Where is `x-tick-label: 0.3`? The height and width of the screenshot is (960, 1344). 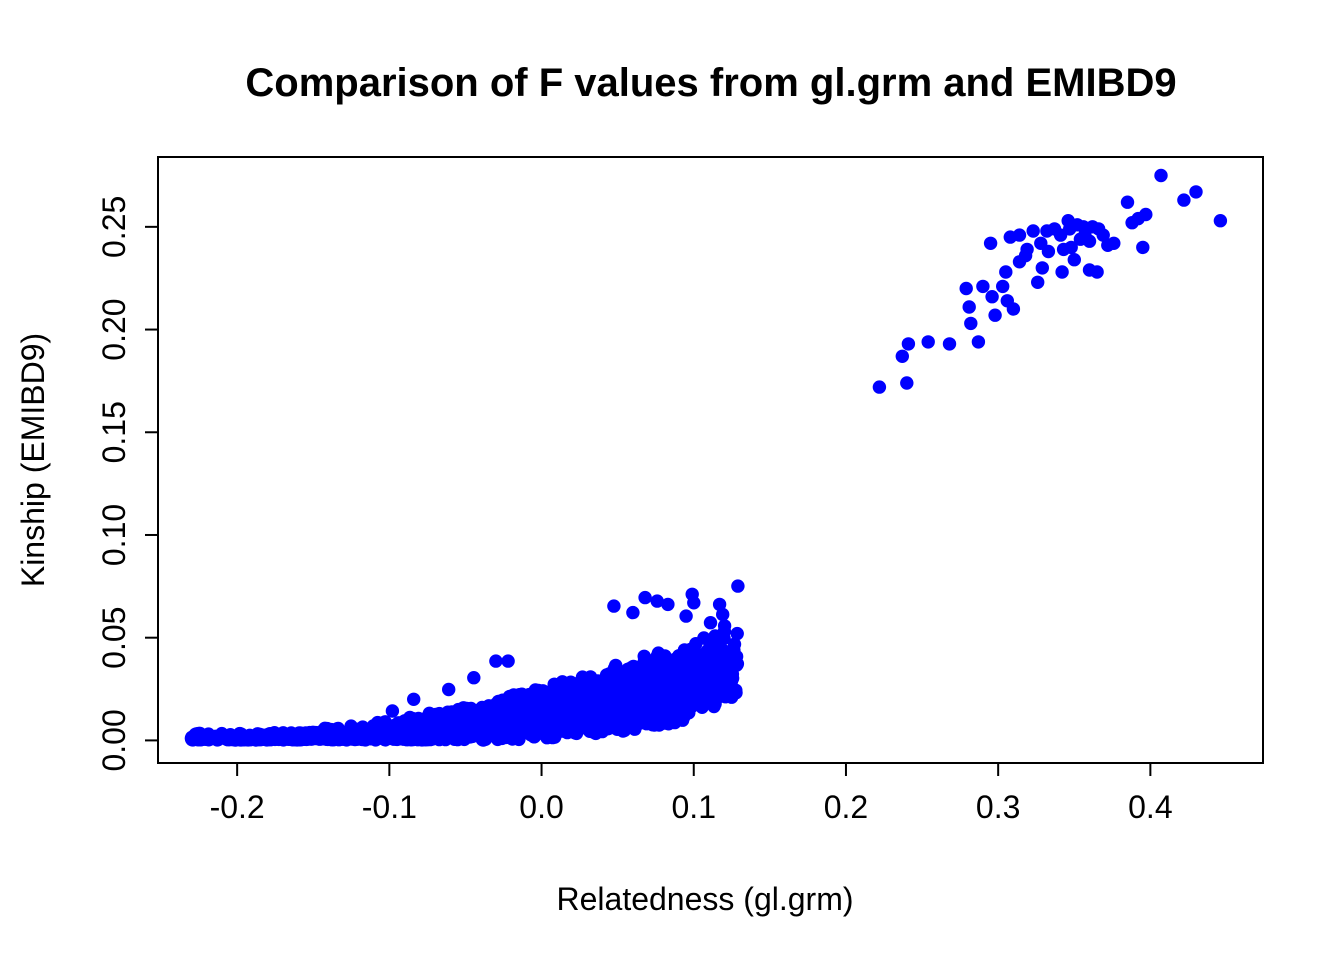 x-tick-label: 0.3 is located at coordinates (998, 807).